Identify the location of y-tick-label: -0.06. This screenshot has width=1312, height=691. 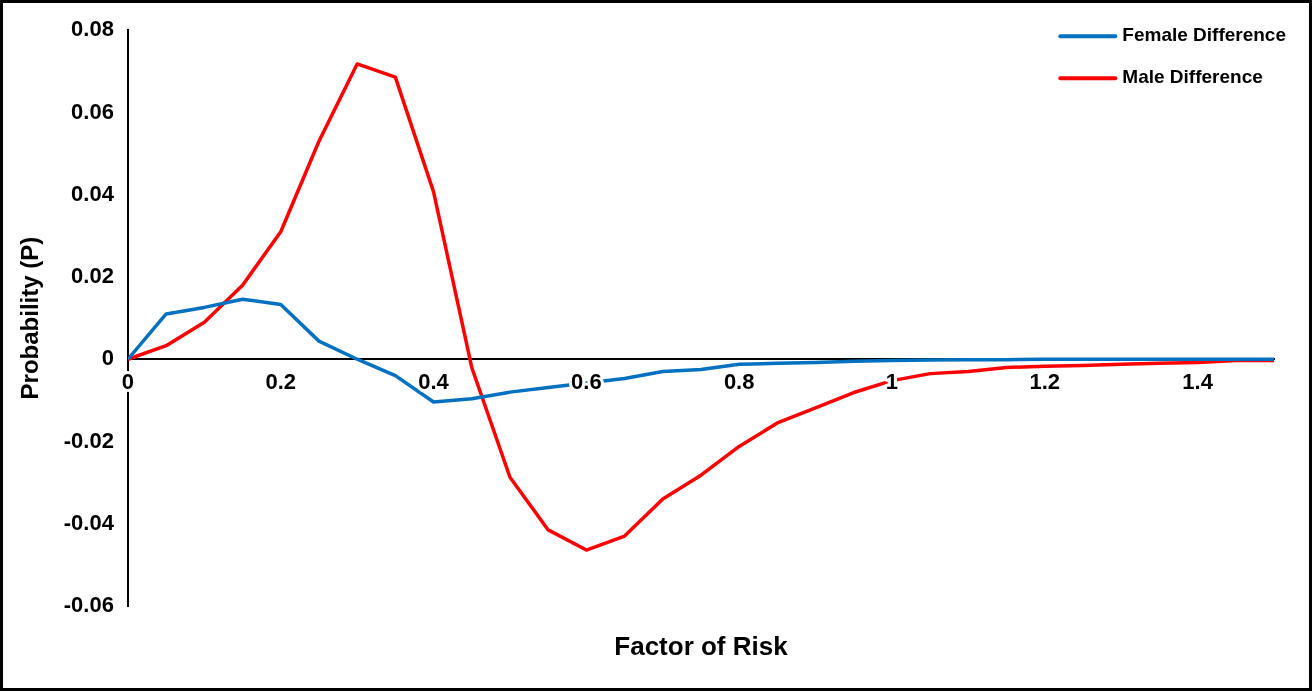
(88, 605).